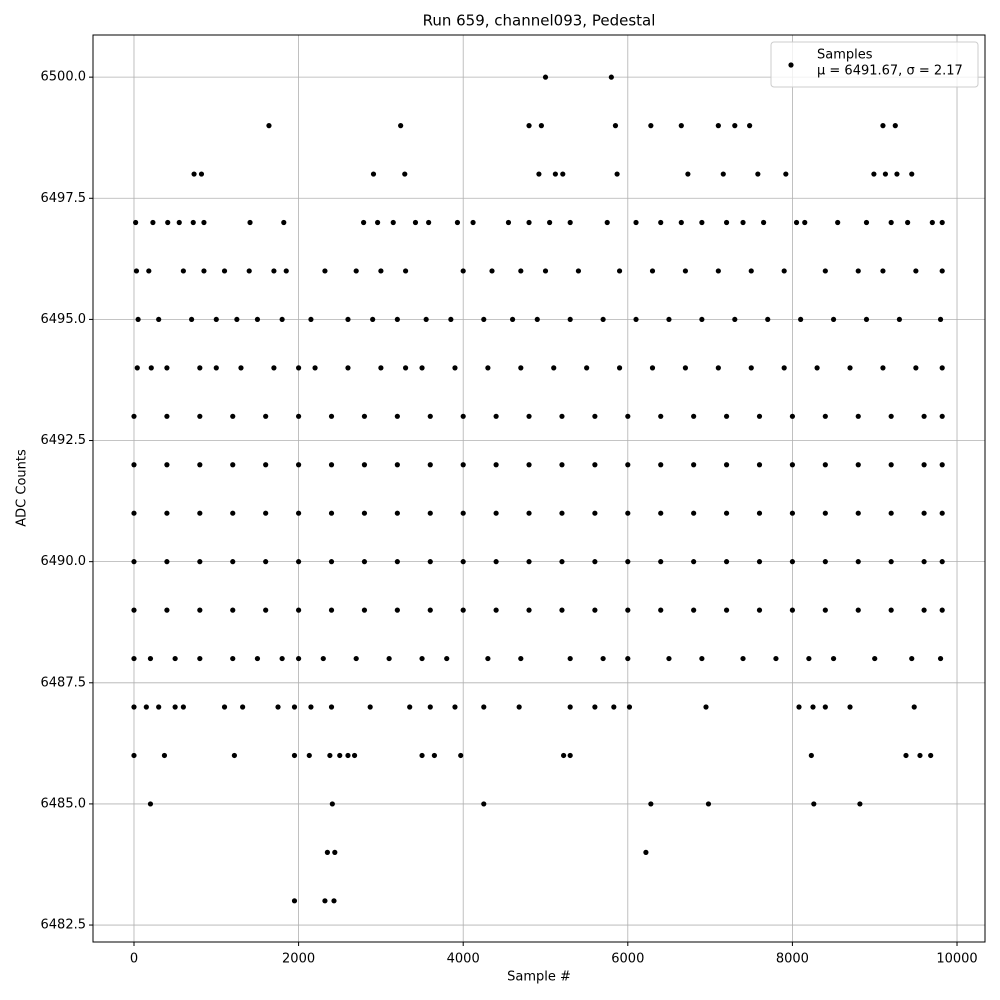  Describe the element at coordinates (64, 198) in the screenshot. I see `y-tick-label: 6497.5` at that location.